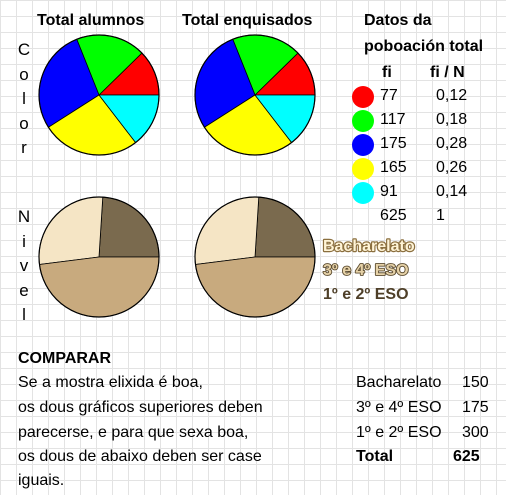 The width and height of the screenshot is (506, 495). I want to click on compare-line: iguais., so click(41, 480).